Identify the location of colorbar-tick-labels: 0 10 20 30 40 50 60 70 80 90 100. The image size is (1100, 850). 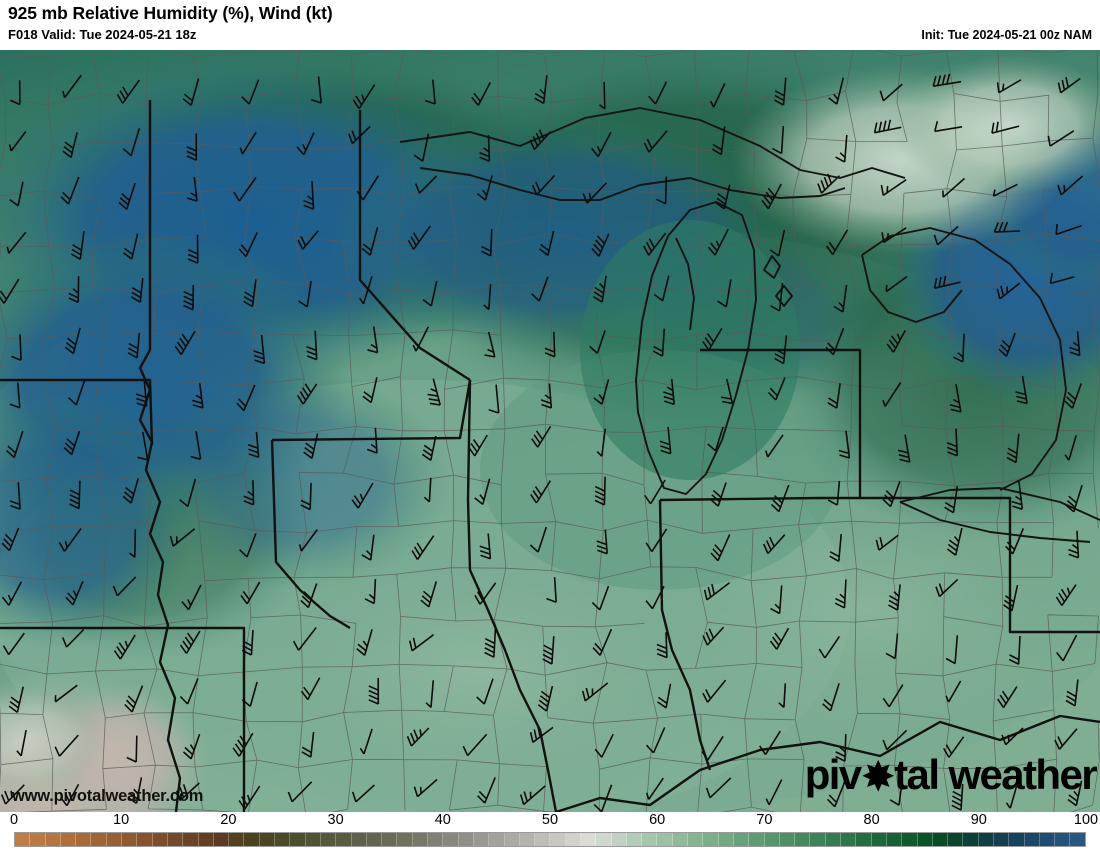
(550, 822).